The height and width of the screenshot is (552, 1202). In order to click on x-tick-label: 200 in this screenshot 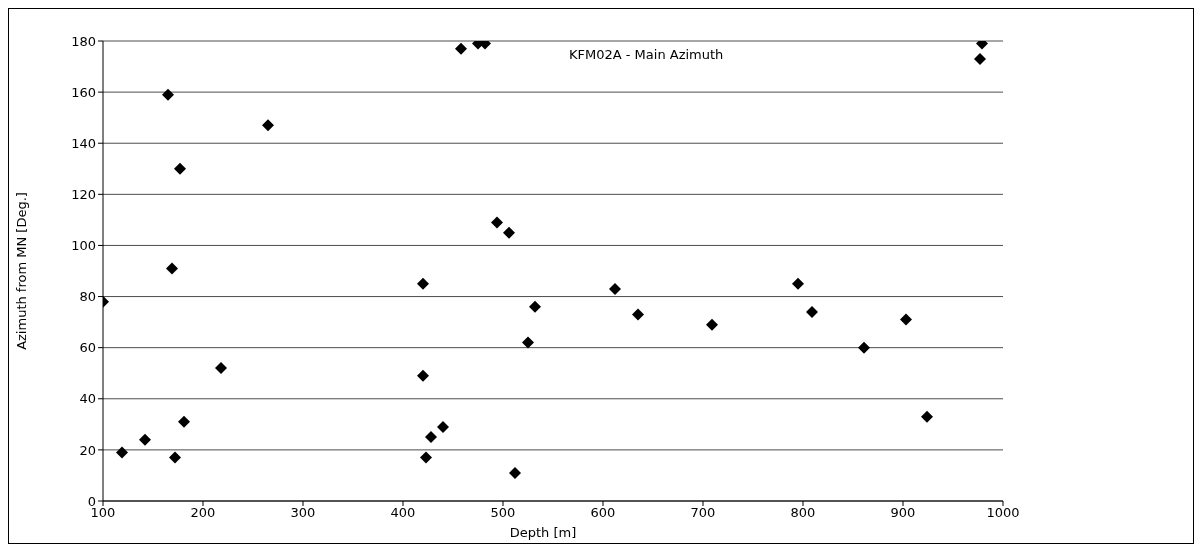, I will do `click(203, 513)`.